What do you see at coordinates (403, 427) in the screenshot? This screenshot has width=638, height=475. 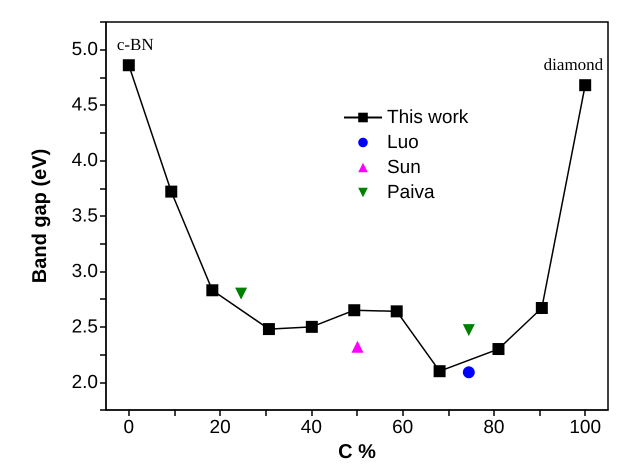 I see `x-tick-label: 60` at bounding box center [403, 427].